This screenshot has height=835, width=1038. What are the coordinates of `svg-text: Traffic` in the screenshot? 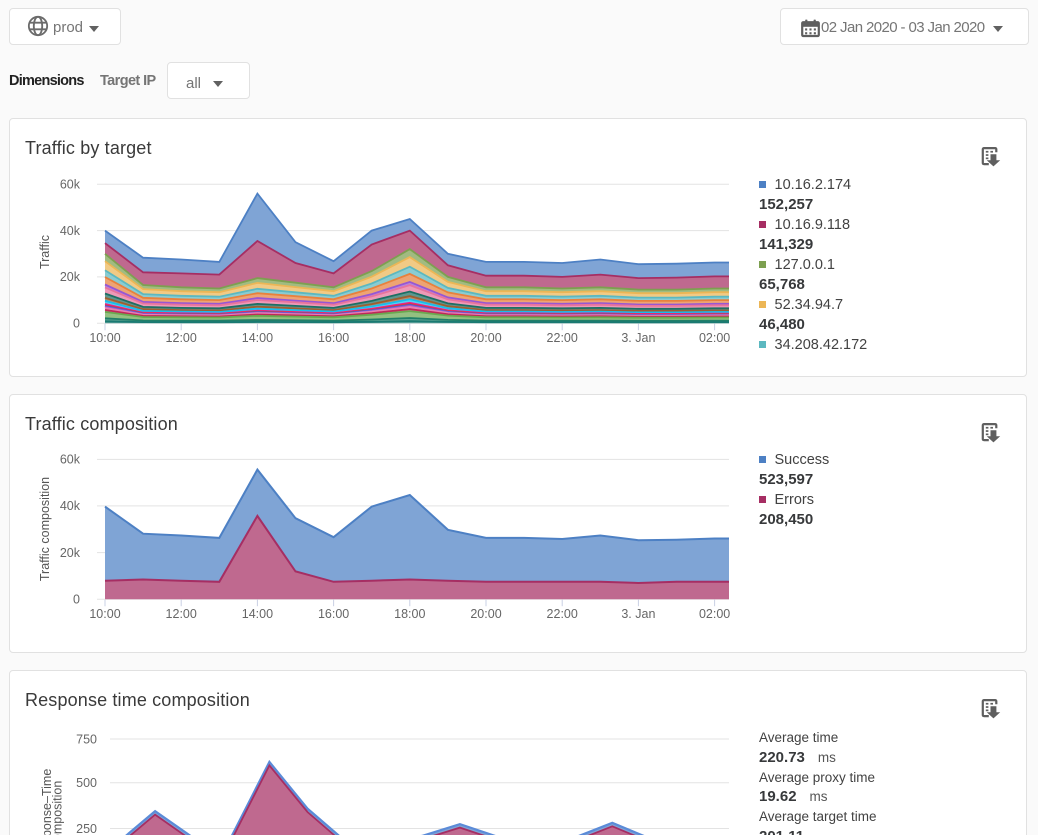 It's located at (45, 252).